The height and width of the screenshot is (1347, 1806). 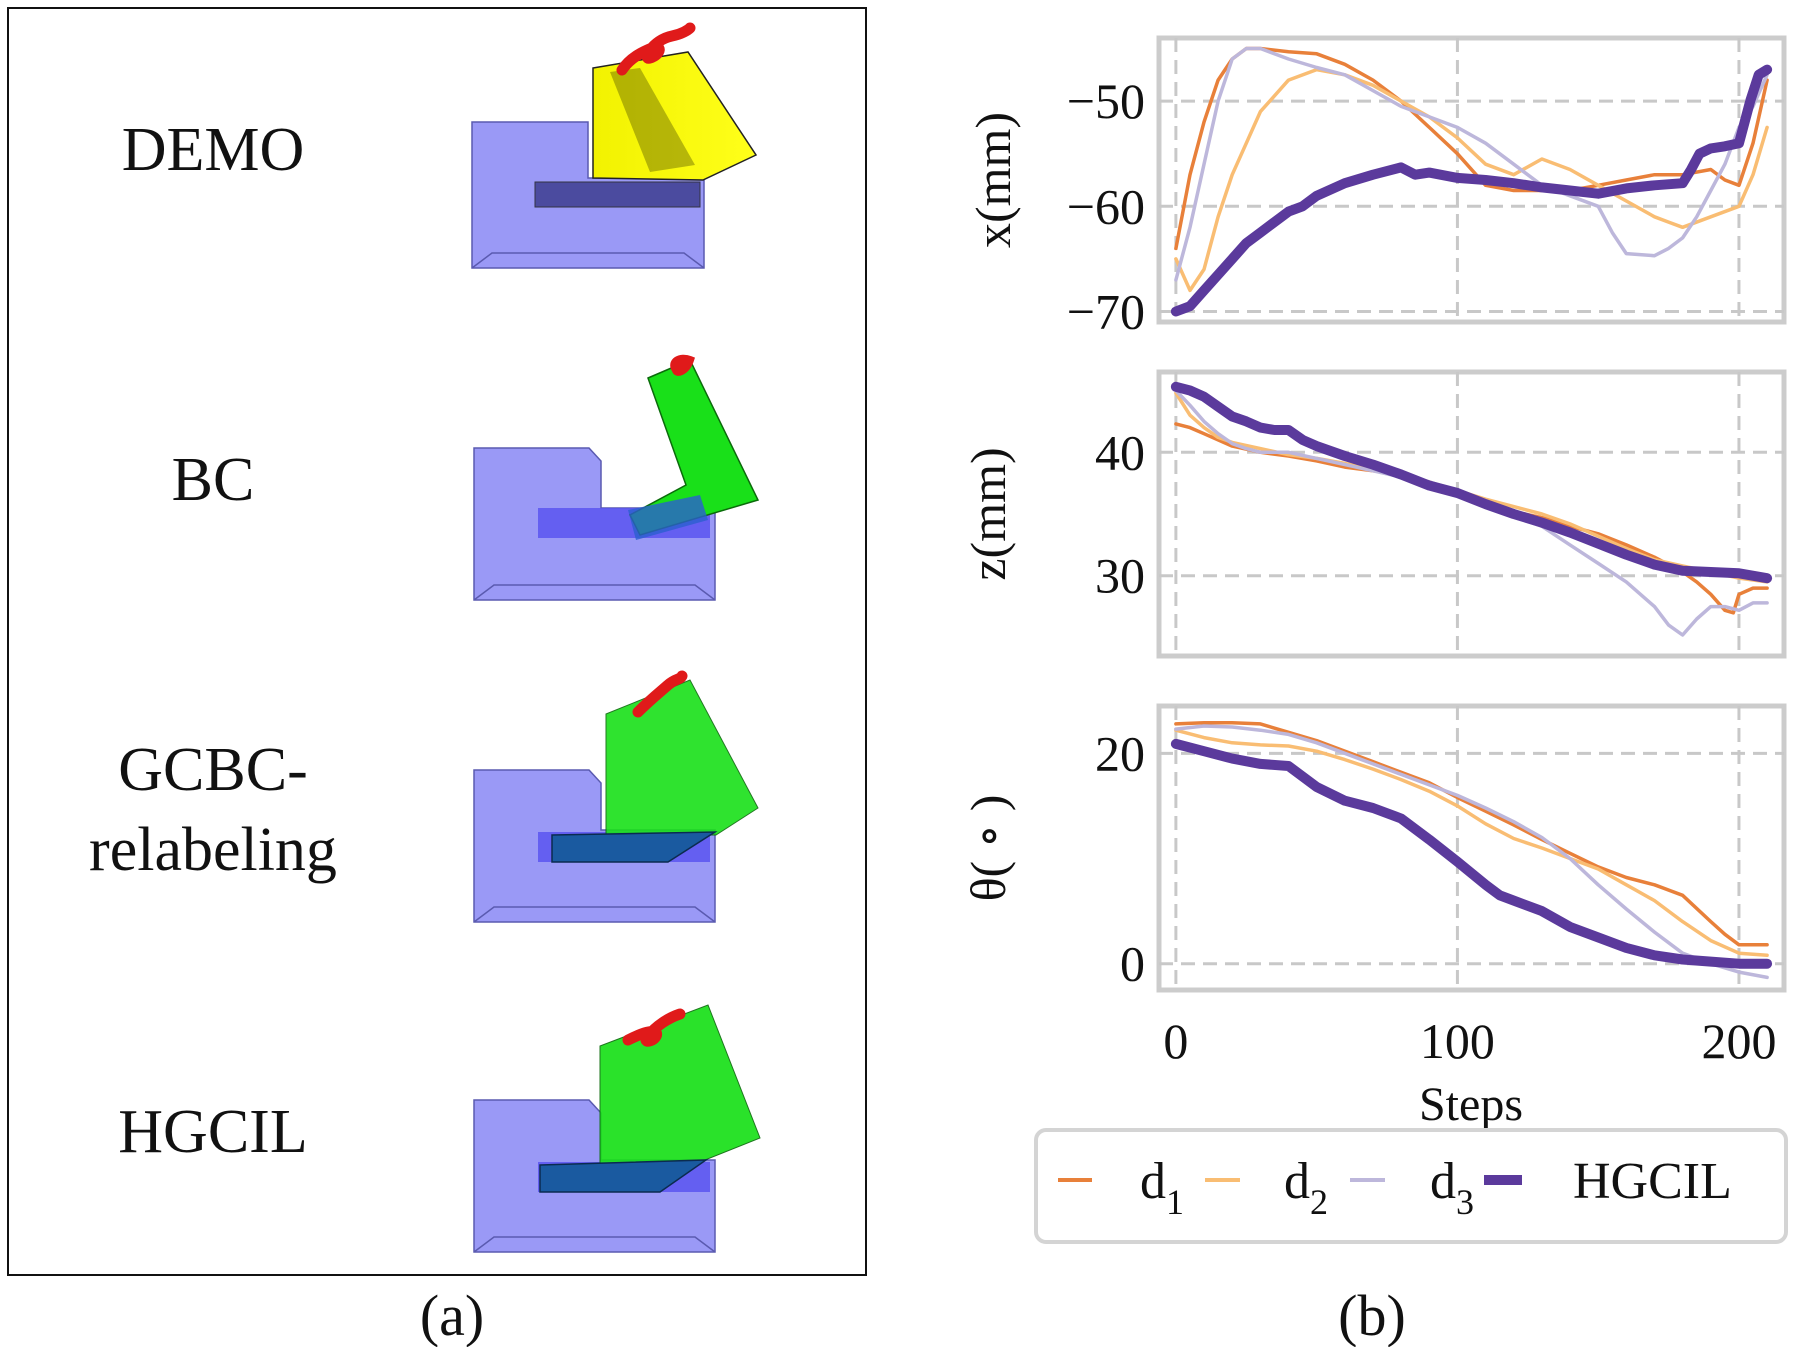 What do you see at coordinates (1106, 101) in the screenshot?
I see `y-tick-label: −50` at bounding box center [1106, 101].